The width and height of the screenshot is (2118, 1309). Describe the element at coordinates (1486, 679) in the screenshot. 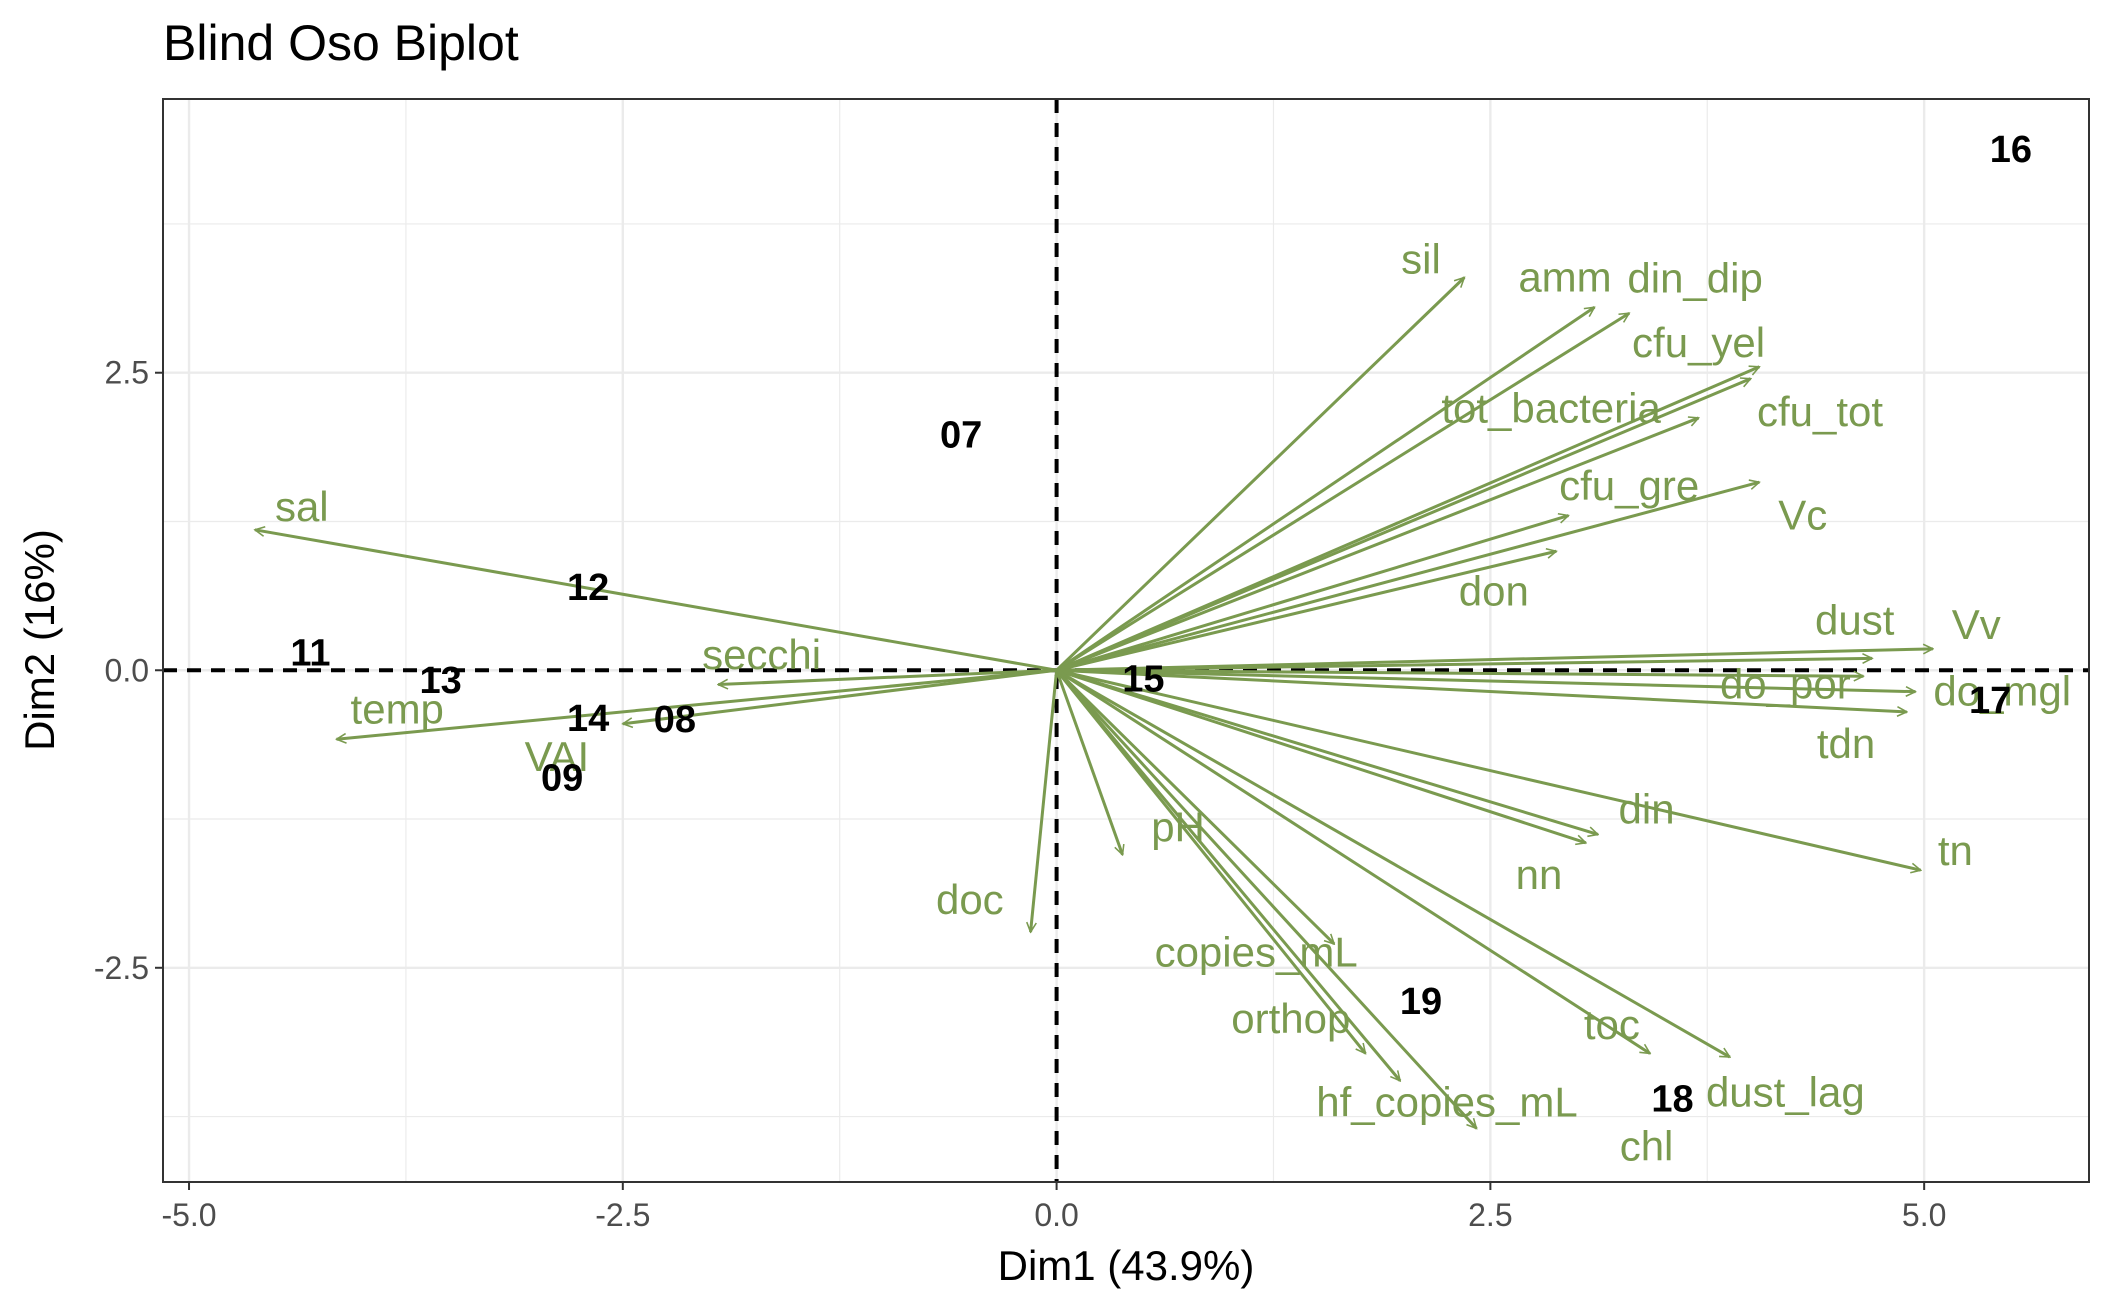

I see `variable-arrow-do_mgl` at that location.